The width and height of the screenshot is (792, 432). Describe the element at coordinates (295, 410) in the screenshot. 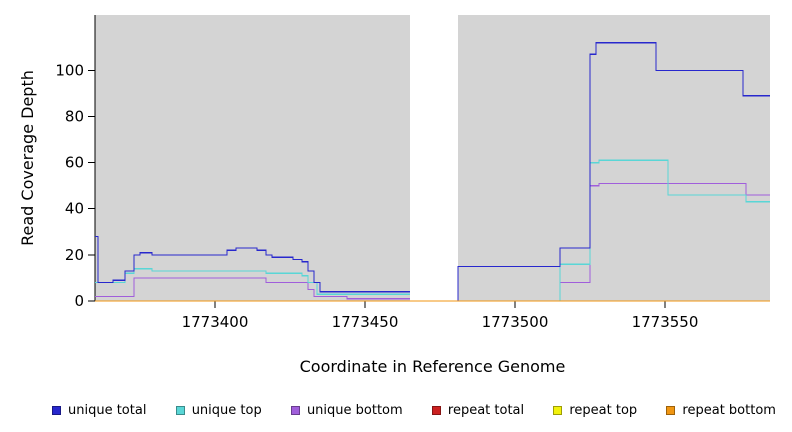

I see `legend-swatch-unique-bottom` at that location.